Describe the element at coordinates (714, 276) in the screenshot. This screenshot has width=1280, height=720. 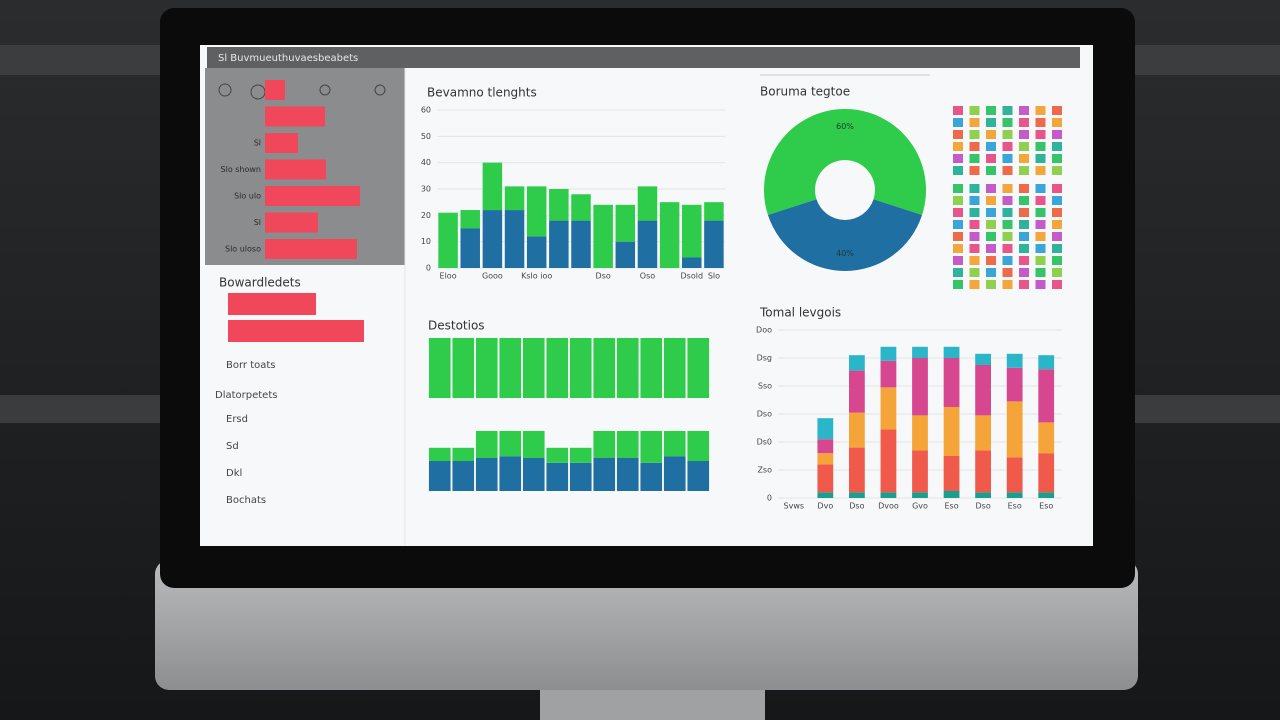
I see `x-tick-label: Slo` at that location.